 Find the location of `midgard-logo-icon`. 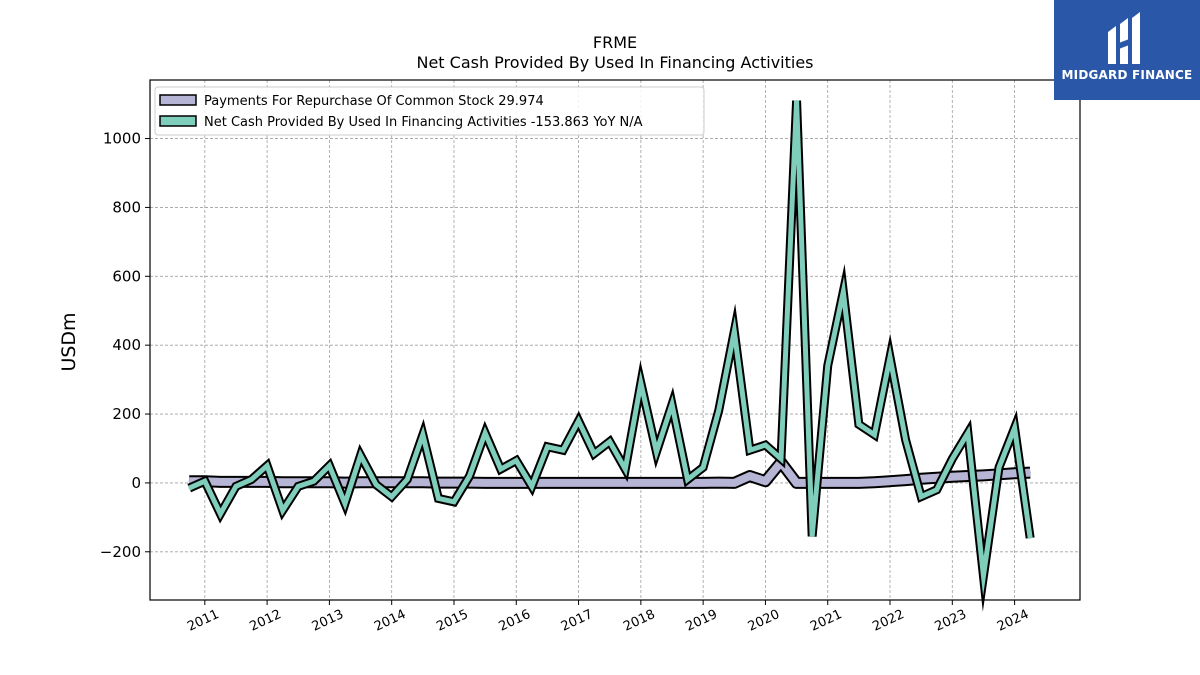

midgard-logo-icon is located at coordinates (1124, 38).